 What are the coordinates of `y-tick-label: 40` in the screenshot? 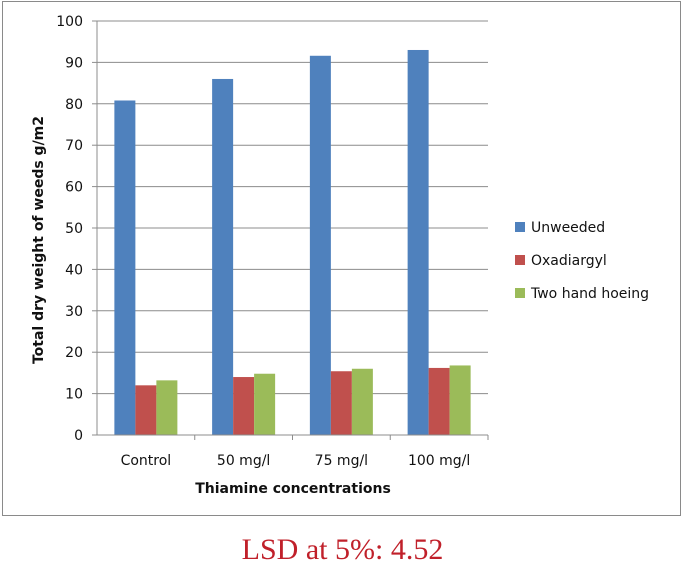 It's located at (74, 270).